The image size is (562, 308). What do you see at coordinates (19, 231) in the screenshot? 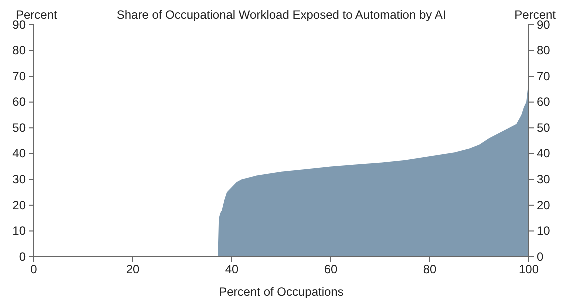
I see `y-tick-label: 10` at bounding box center [19, 231].